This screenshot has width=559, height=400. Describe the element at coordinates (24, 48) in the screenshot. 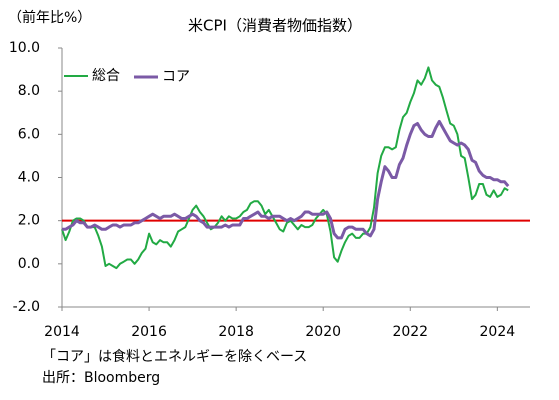

I see `y-tick-label: 10.0` at that location.